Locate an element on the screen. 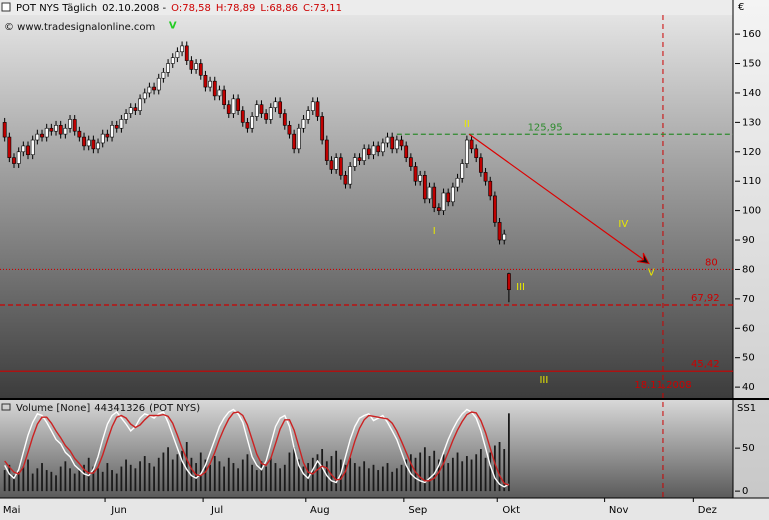 The width and height of the screenshot is (769, 520). indicator-icon is located at coordinates (6, 407).